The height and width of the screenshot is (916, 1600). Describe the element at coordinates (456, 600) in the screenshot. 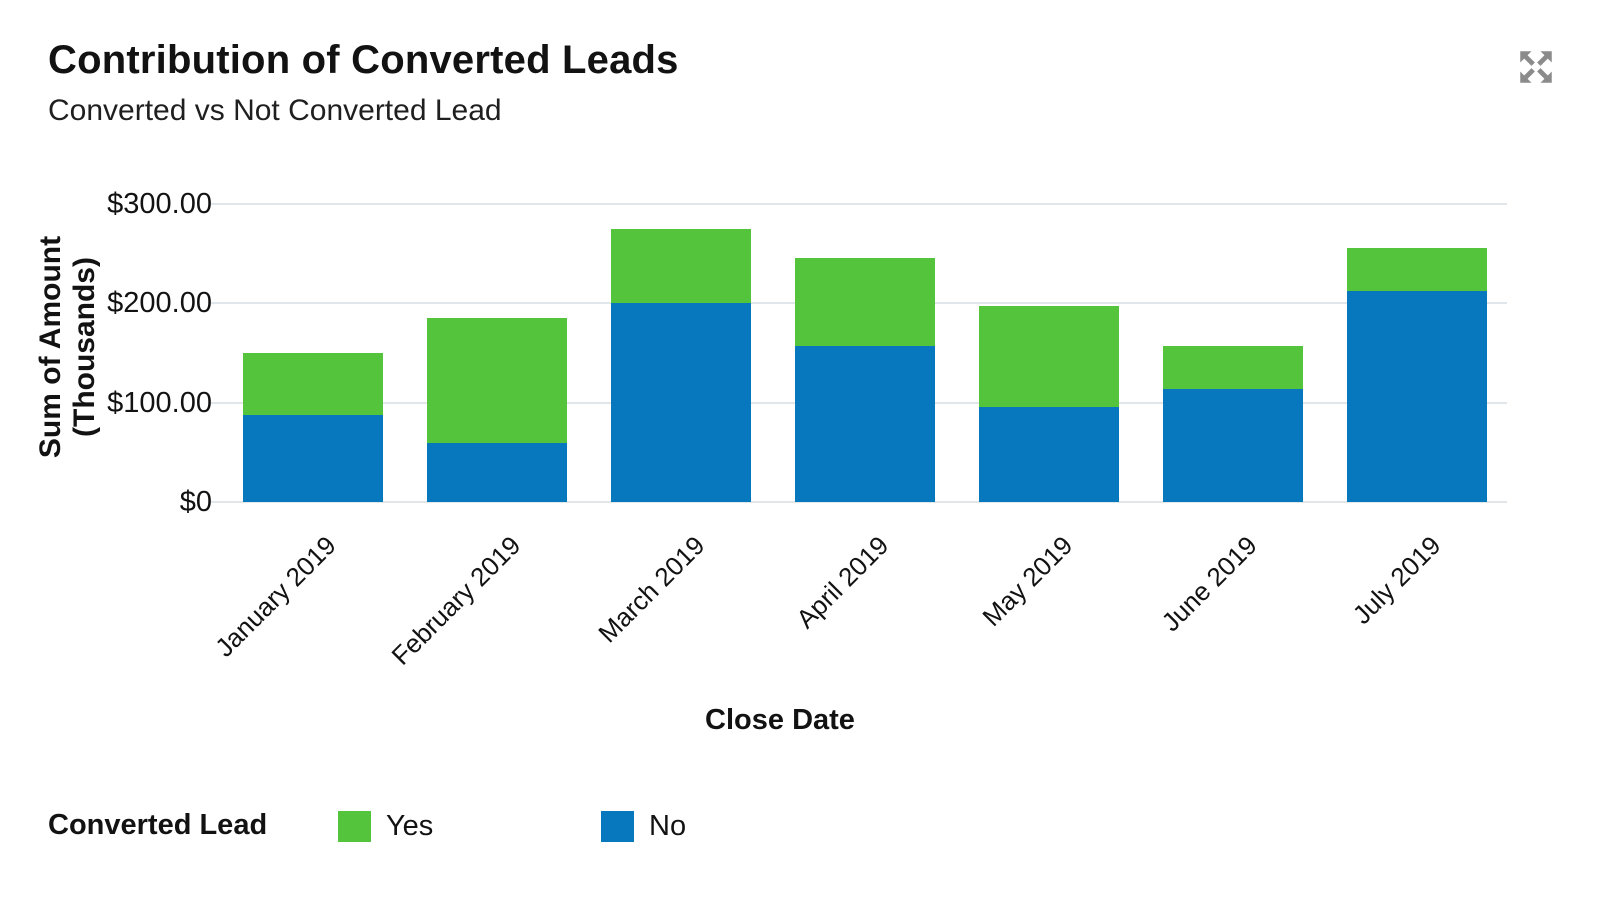

I see `x-tick-label: February 2019` at that location.